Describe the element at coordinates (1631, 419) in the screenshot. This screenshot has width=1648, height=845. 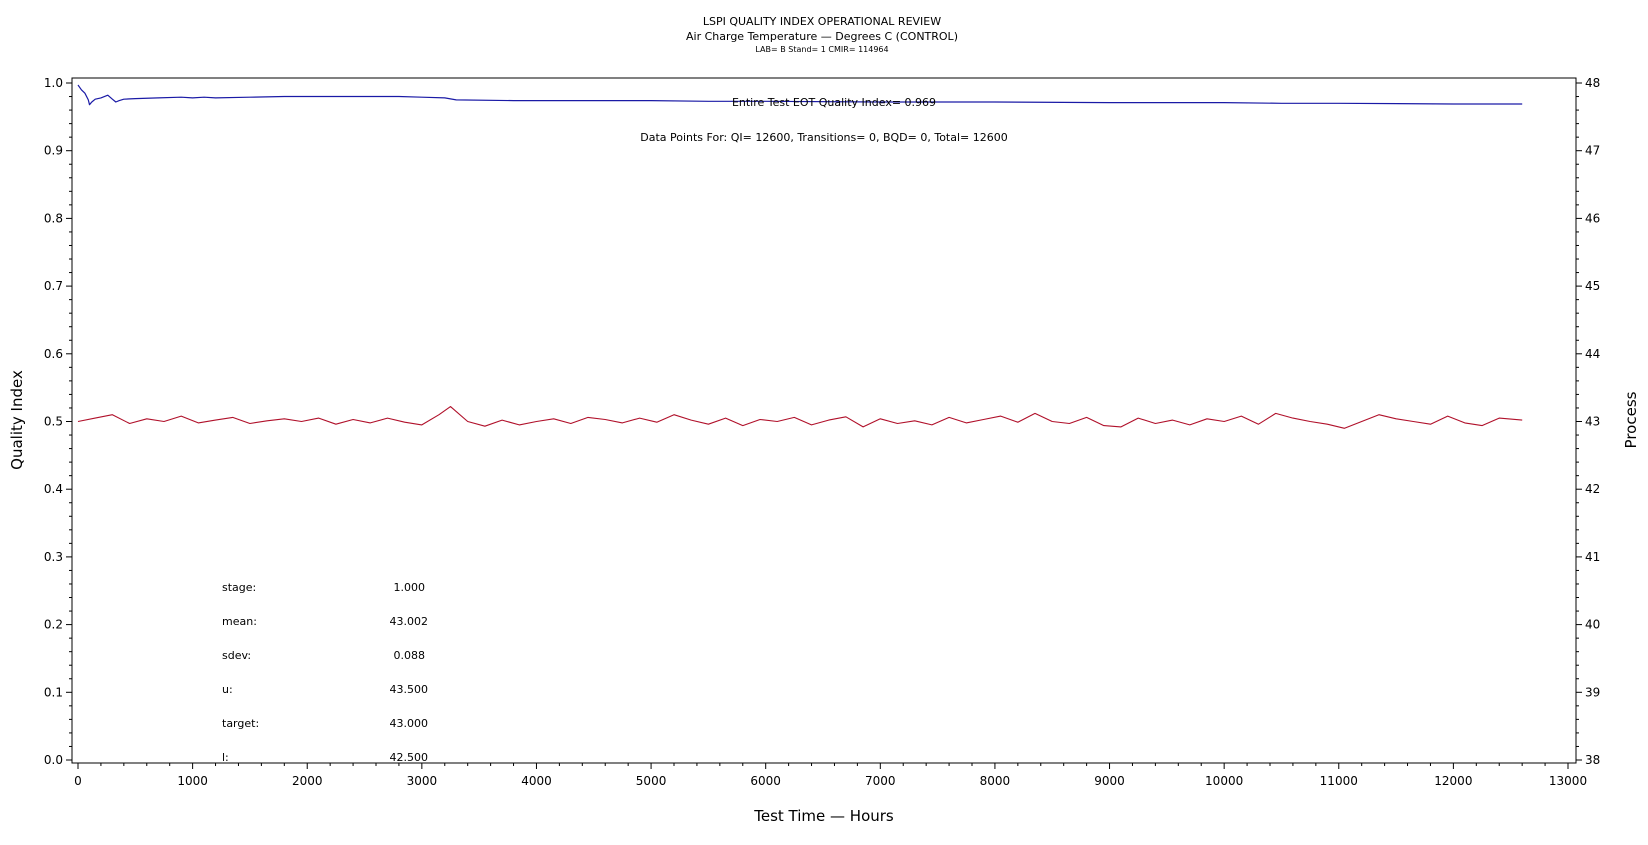
I see `y2-axis-label: Process` at that location.